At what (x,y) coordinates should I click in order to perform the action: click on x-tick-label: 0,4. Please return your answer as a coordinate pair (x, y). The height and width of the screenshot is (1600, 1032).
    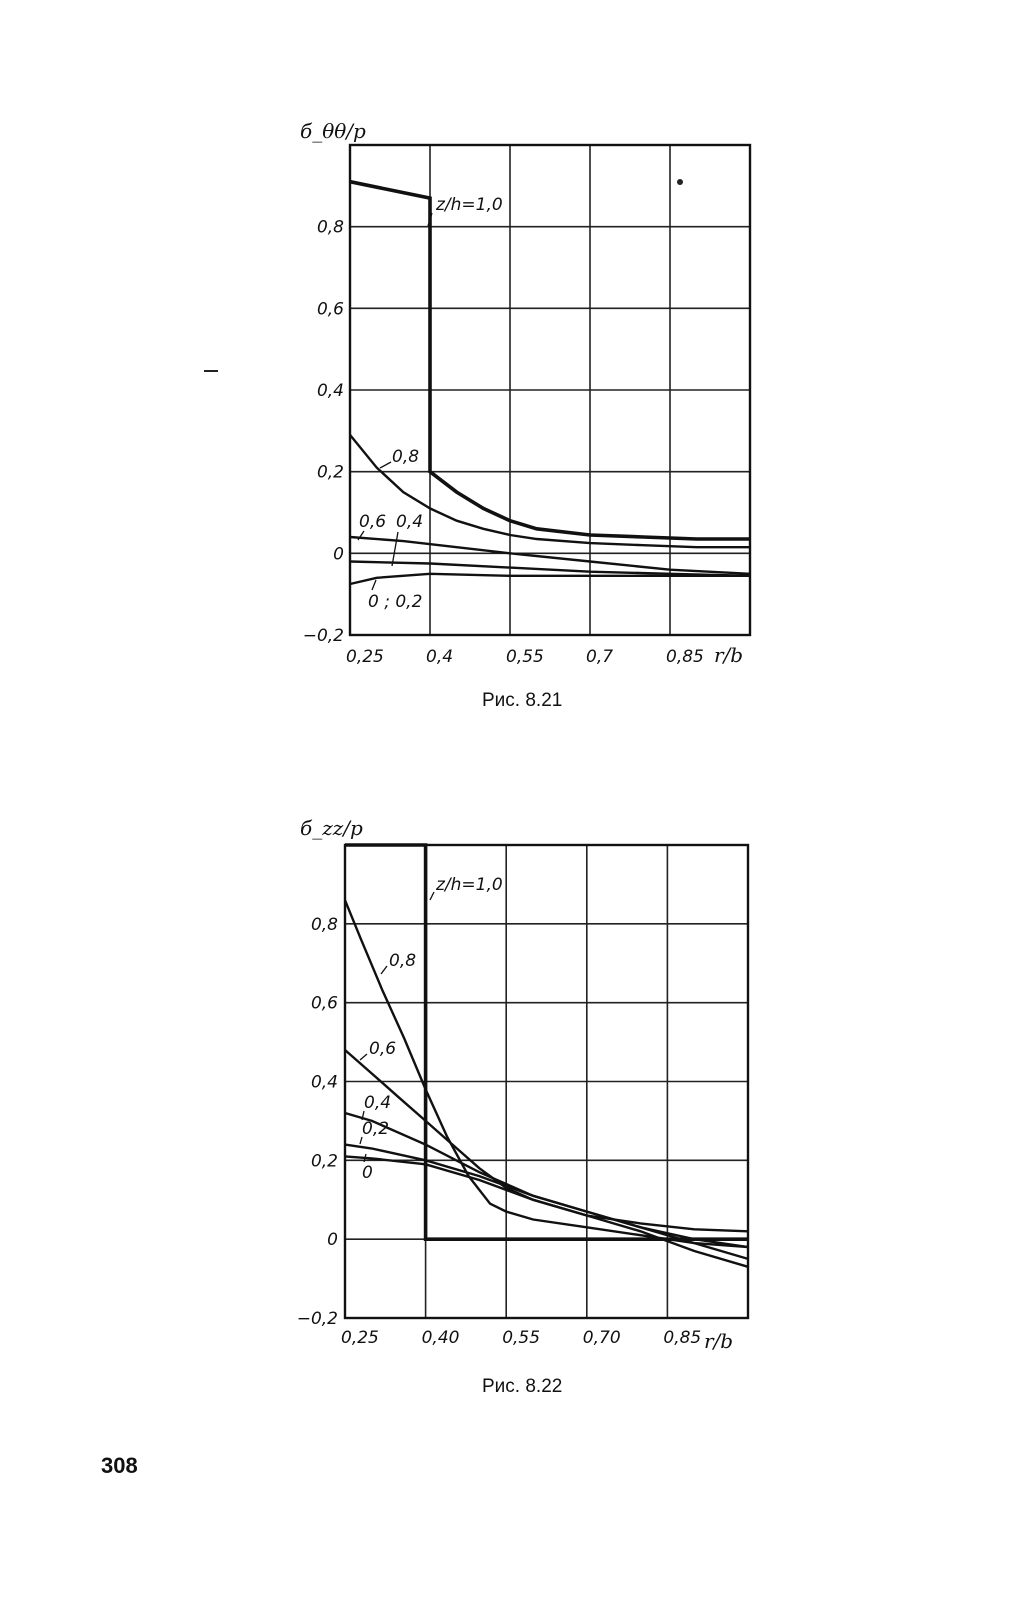
    Looking at the image, I should click on (439, 657).